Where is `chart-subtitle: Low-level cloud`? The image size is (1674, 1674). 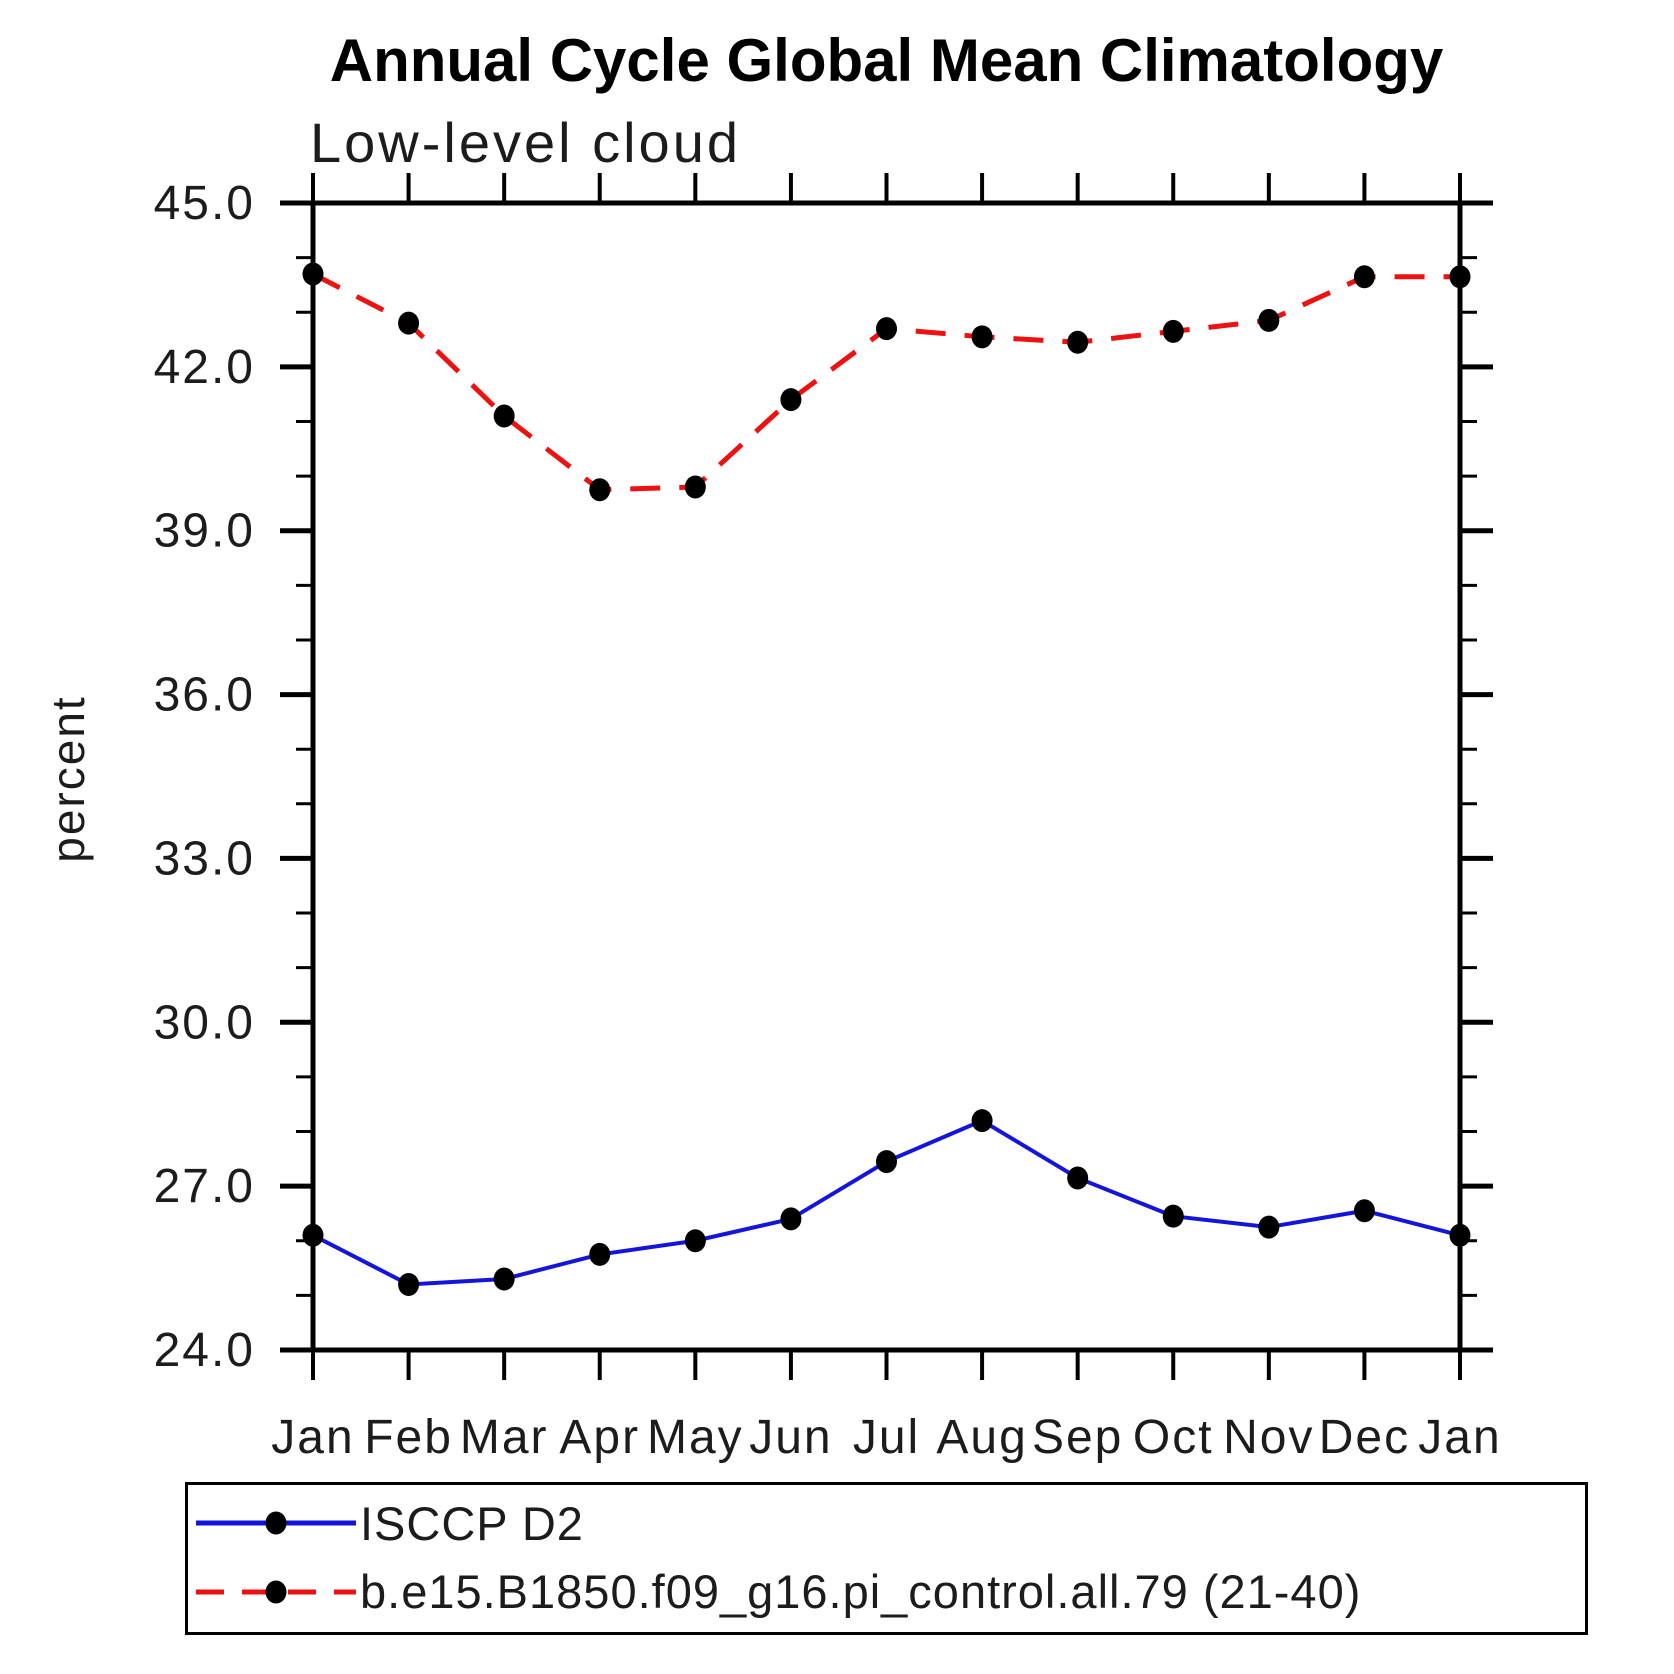 chart-subtitle: Low-level cloud is located at coordinates (525, 142).